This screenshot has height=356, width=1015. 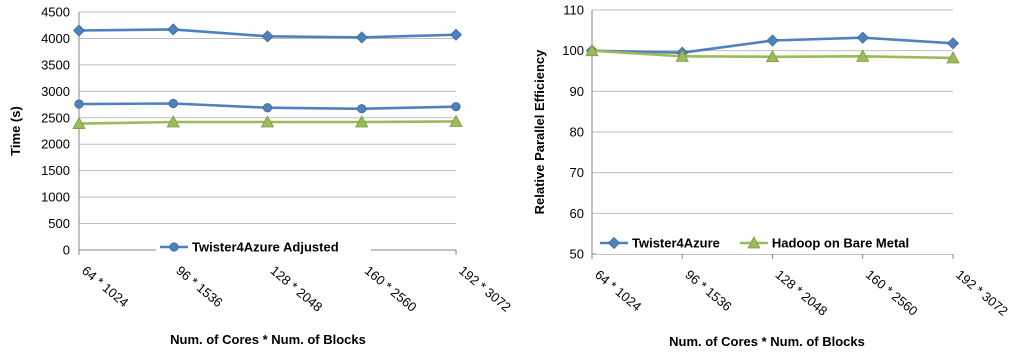 I want to click on y-tick-label: 80, so click(x=577, y=132).